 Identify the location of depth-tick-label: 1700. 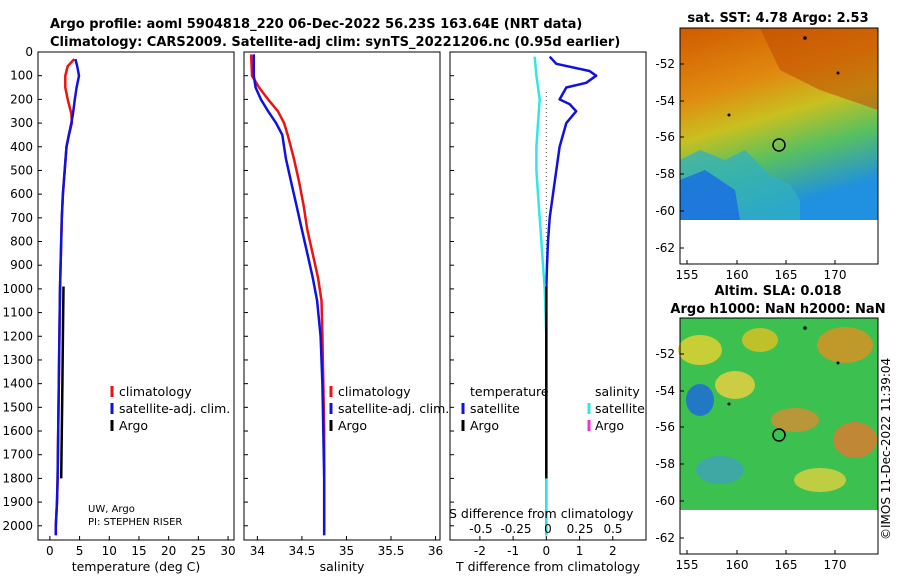
(17, 455).